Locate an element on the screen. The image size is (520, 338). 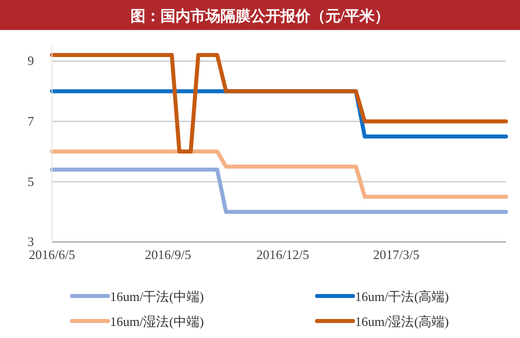
x-tick-label: 2016/12/5 is located at coordinates (283, 254).